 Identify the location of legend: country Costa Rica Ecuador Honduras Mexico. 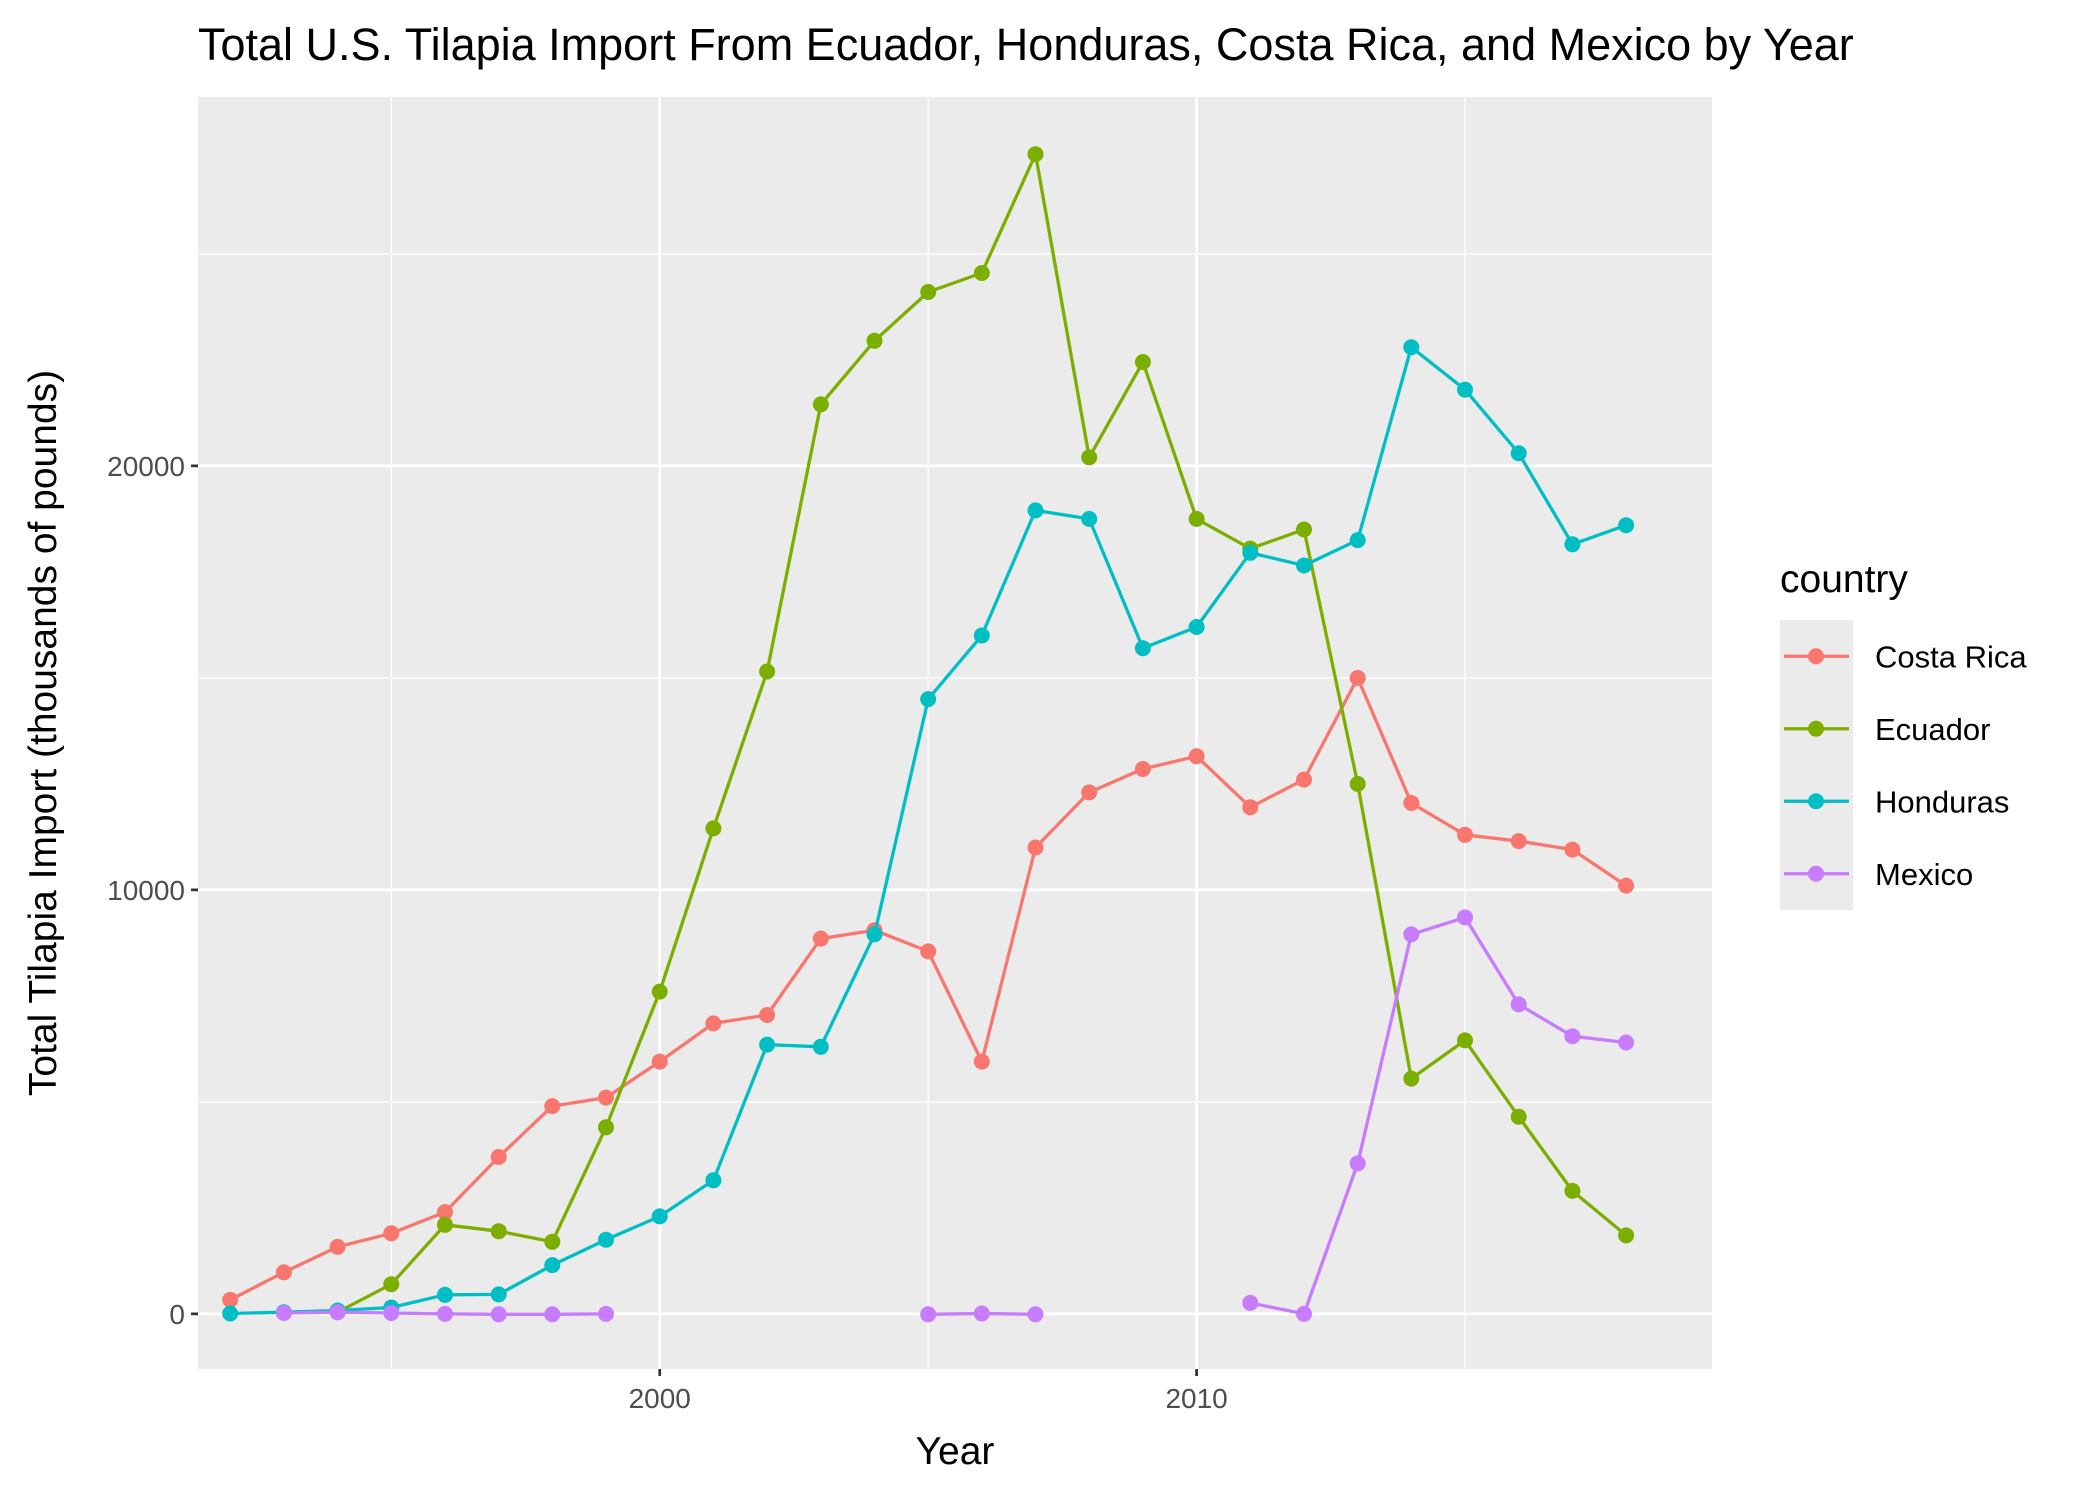
(1903, 734).